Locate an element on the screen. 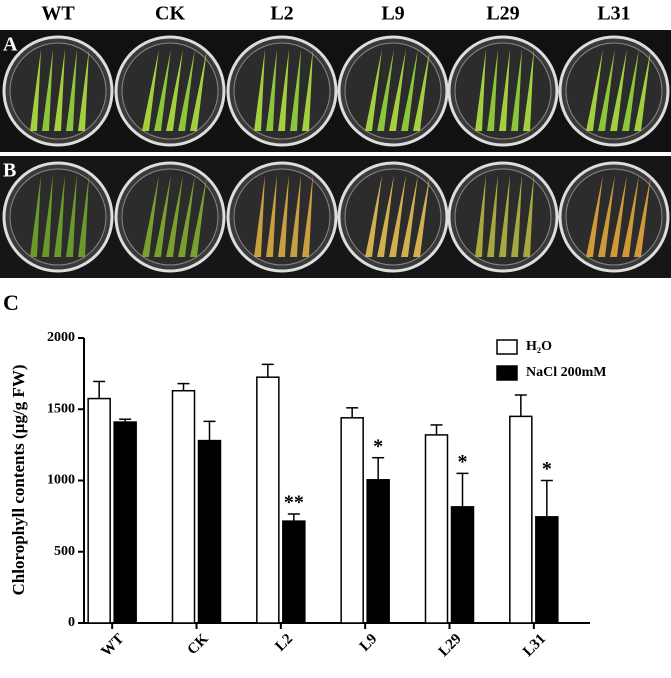 The height and width of the screenshot is (678, 671). legend-label: NaCl 200mM is located at coordinates (566, 372).